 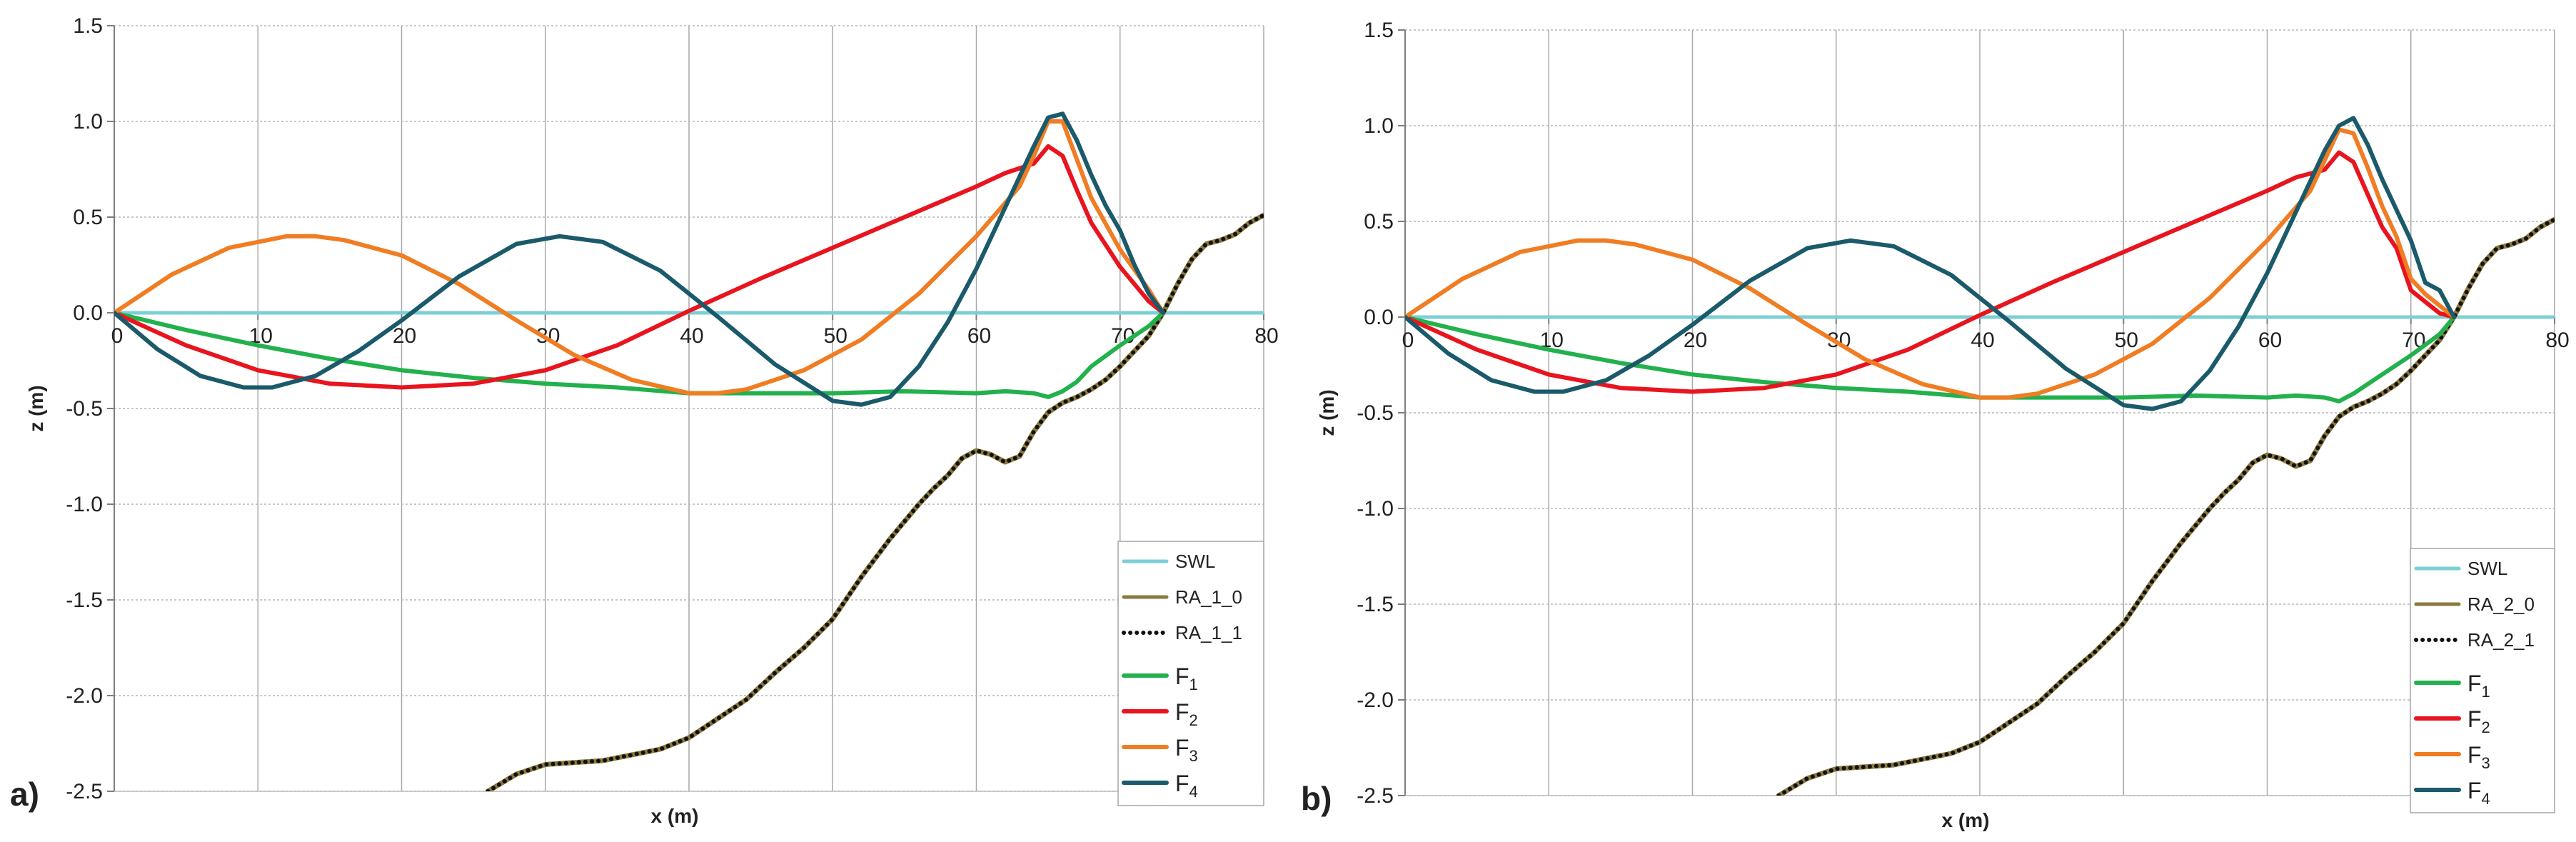 I want to click on legend-item: RA_2_0, so click(x=2474, y=604).